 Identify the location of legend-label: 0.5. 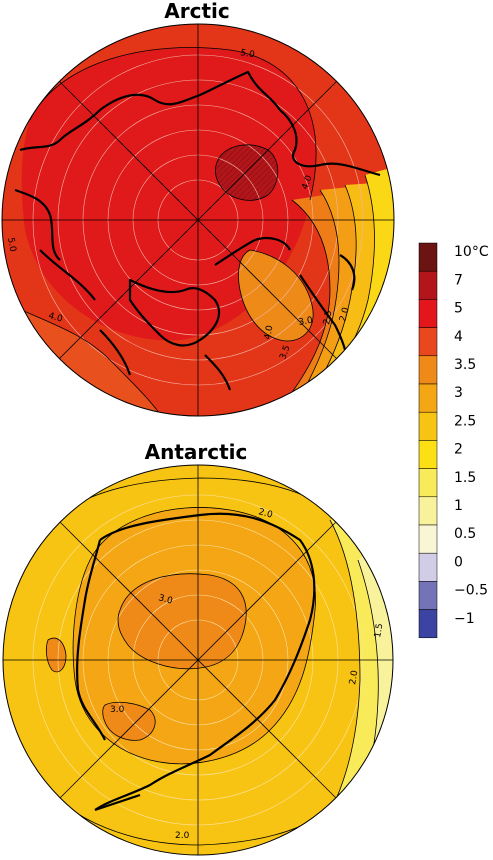
(465, 534).